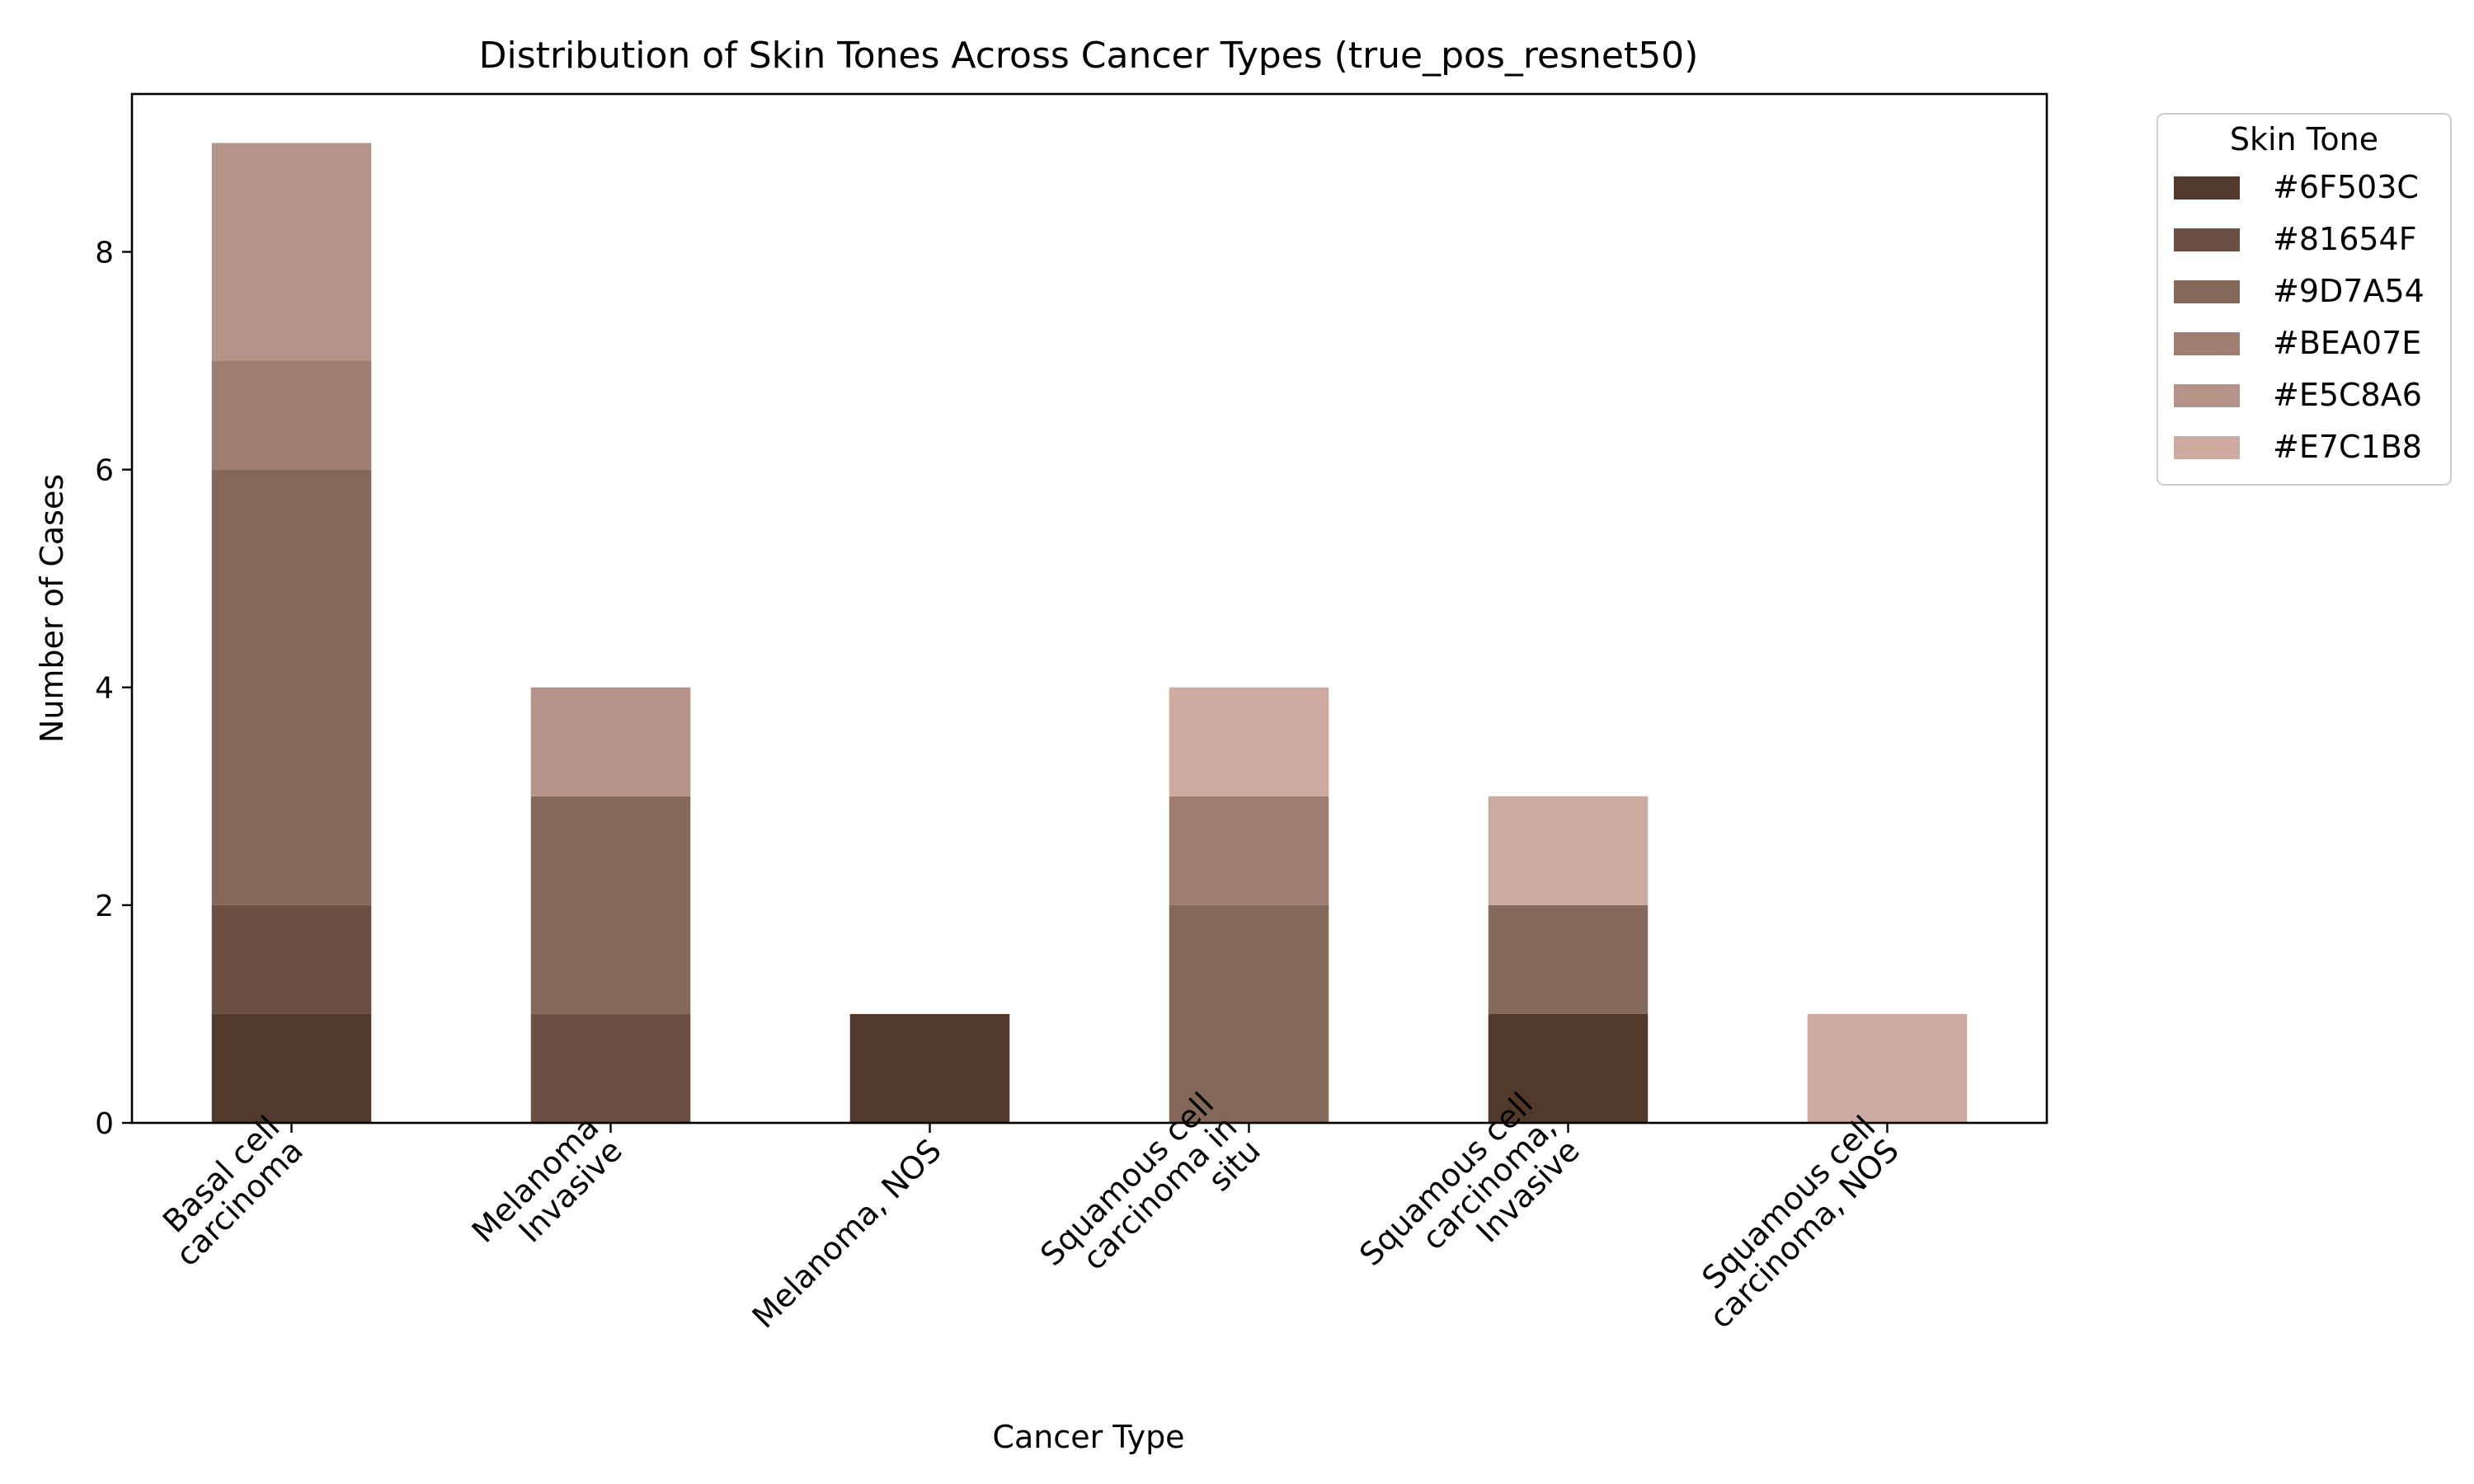  What do you see at coordinates (1088, 1437) in the screenshot?
I see `x-axis-label: Cancer Type` at bounding box center [1088, 1437].